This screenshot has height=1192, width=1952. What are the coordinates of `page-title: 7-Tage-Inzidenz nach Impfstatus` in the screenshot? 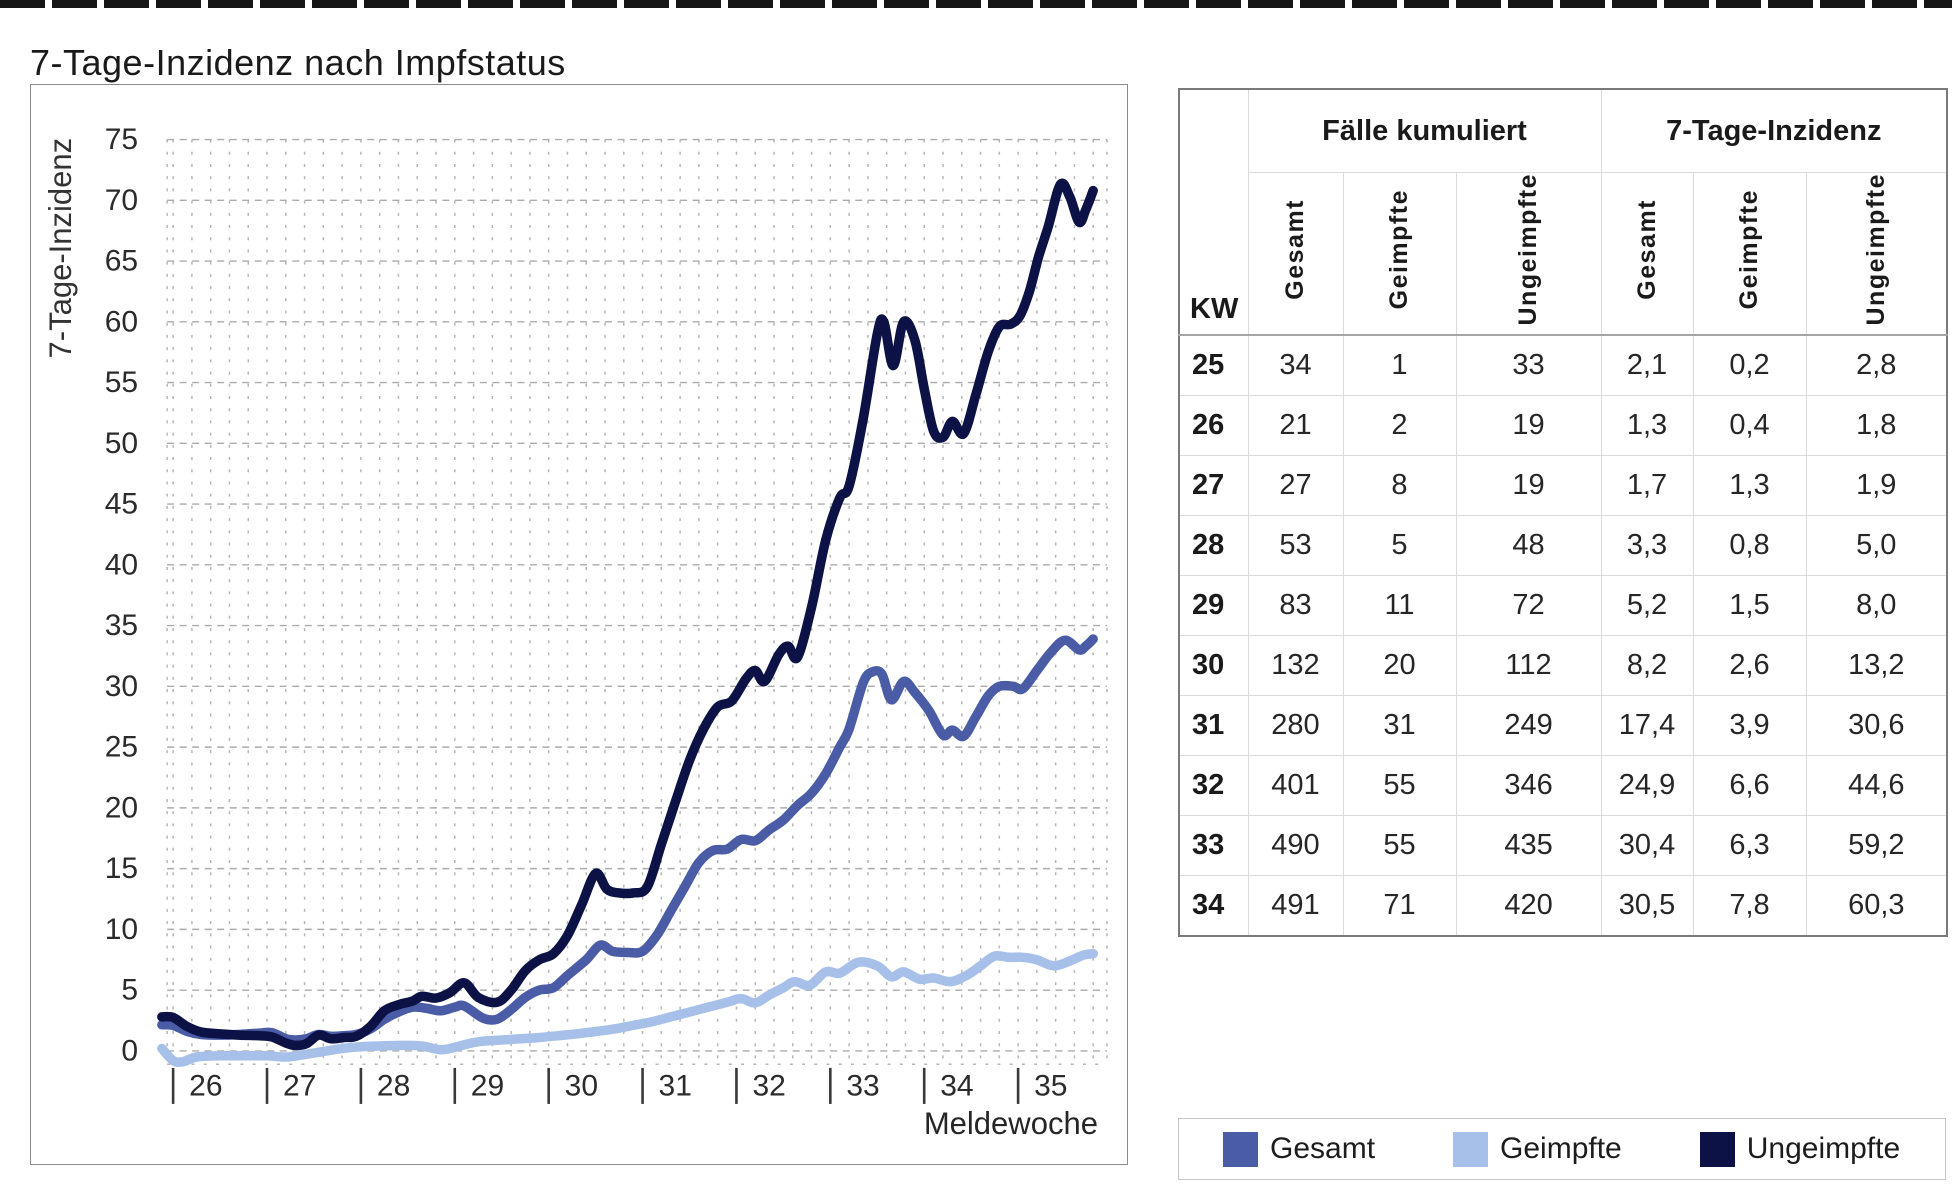 It's located at (298, 63).